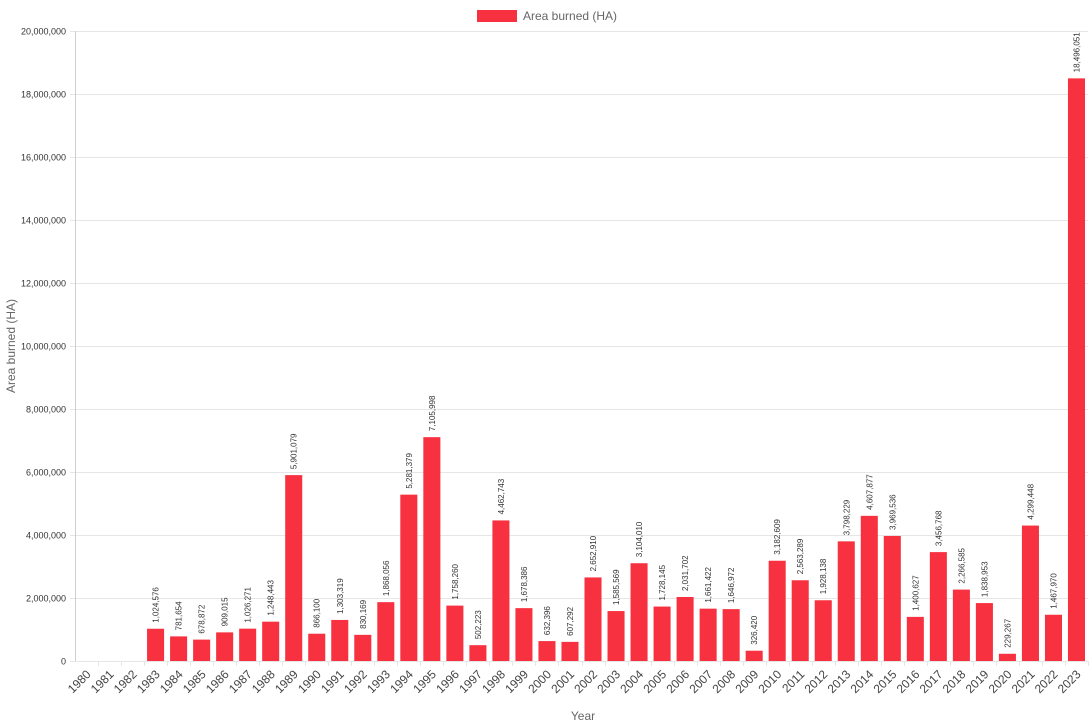 The width and height of the screenshot is (1092, 728). I want to click on bar-2004, so click(639, 612).